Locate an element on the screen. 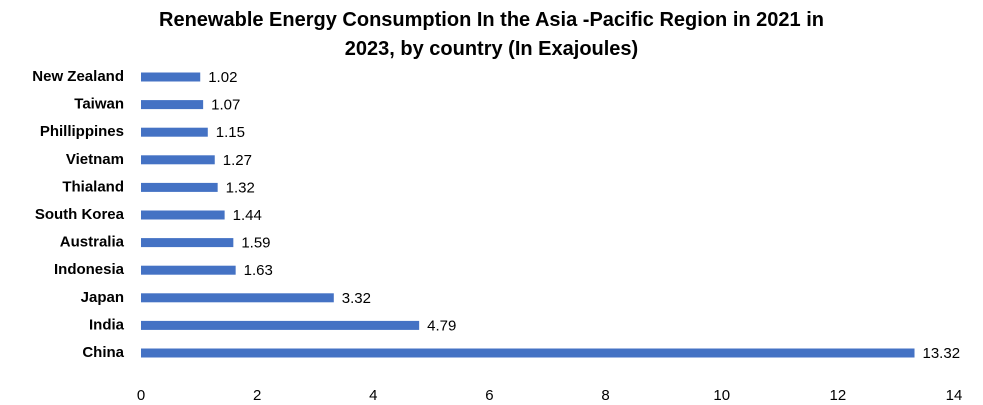 Image resolution: width=983 pixels, height=405 pixels. x-tick-label: 14 is located at coordinates (954, 395).